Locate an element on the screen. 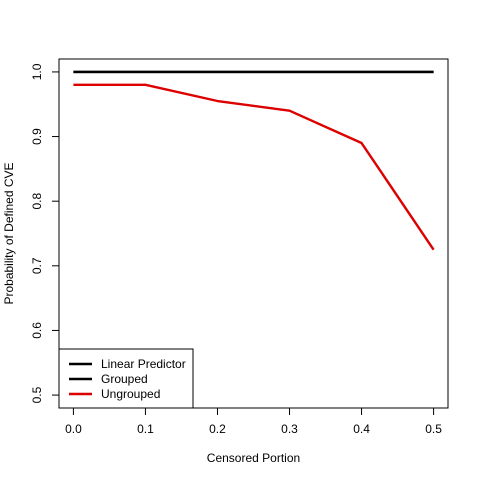  x-axis-title: Censored Portion is located at coordinates (253, 458).